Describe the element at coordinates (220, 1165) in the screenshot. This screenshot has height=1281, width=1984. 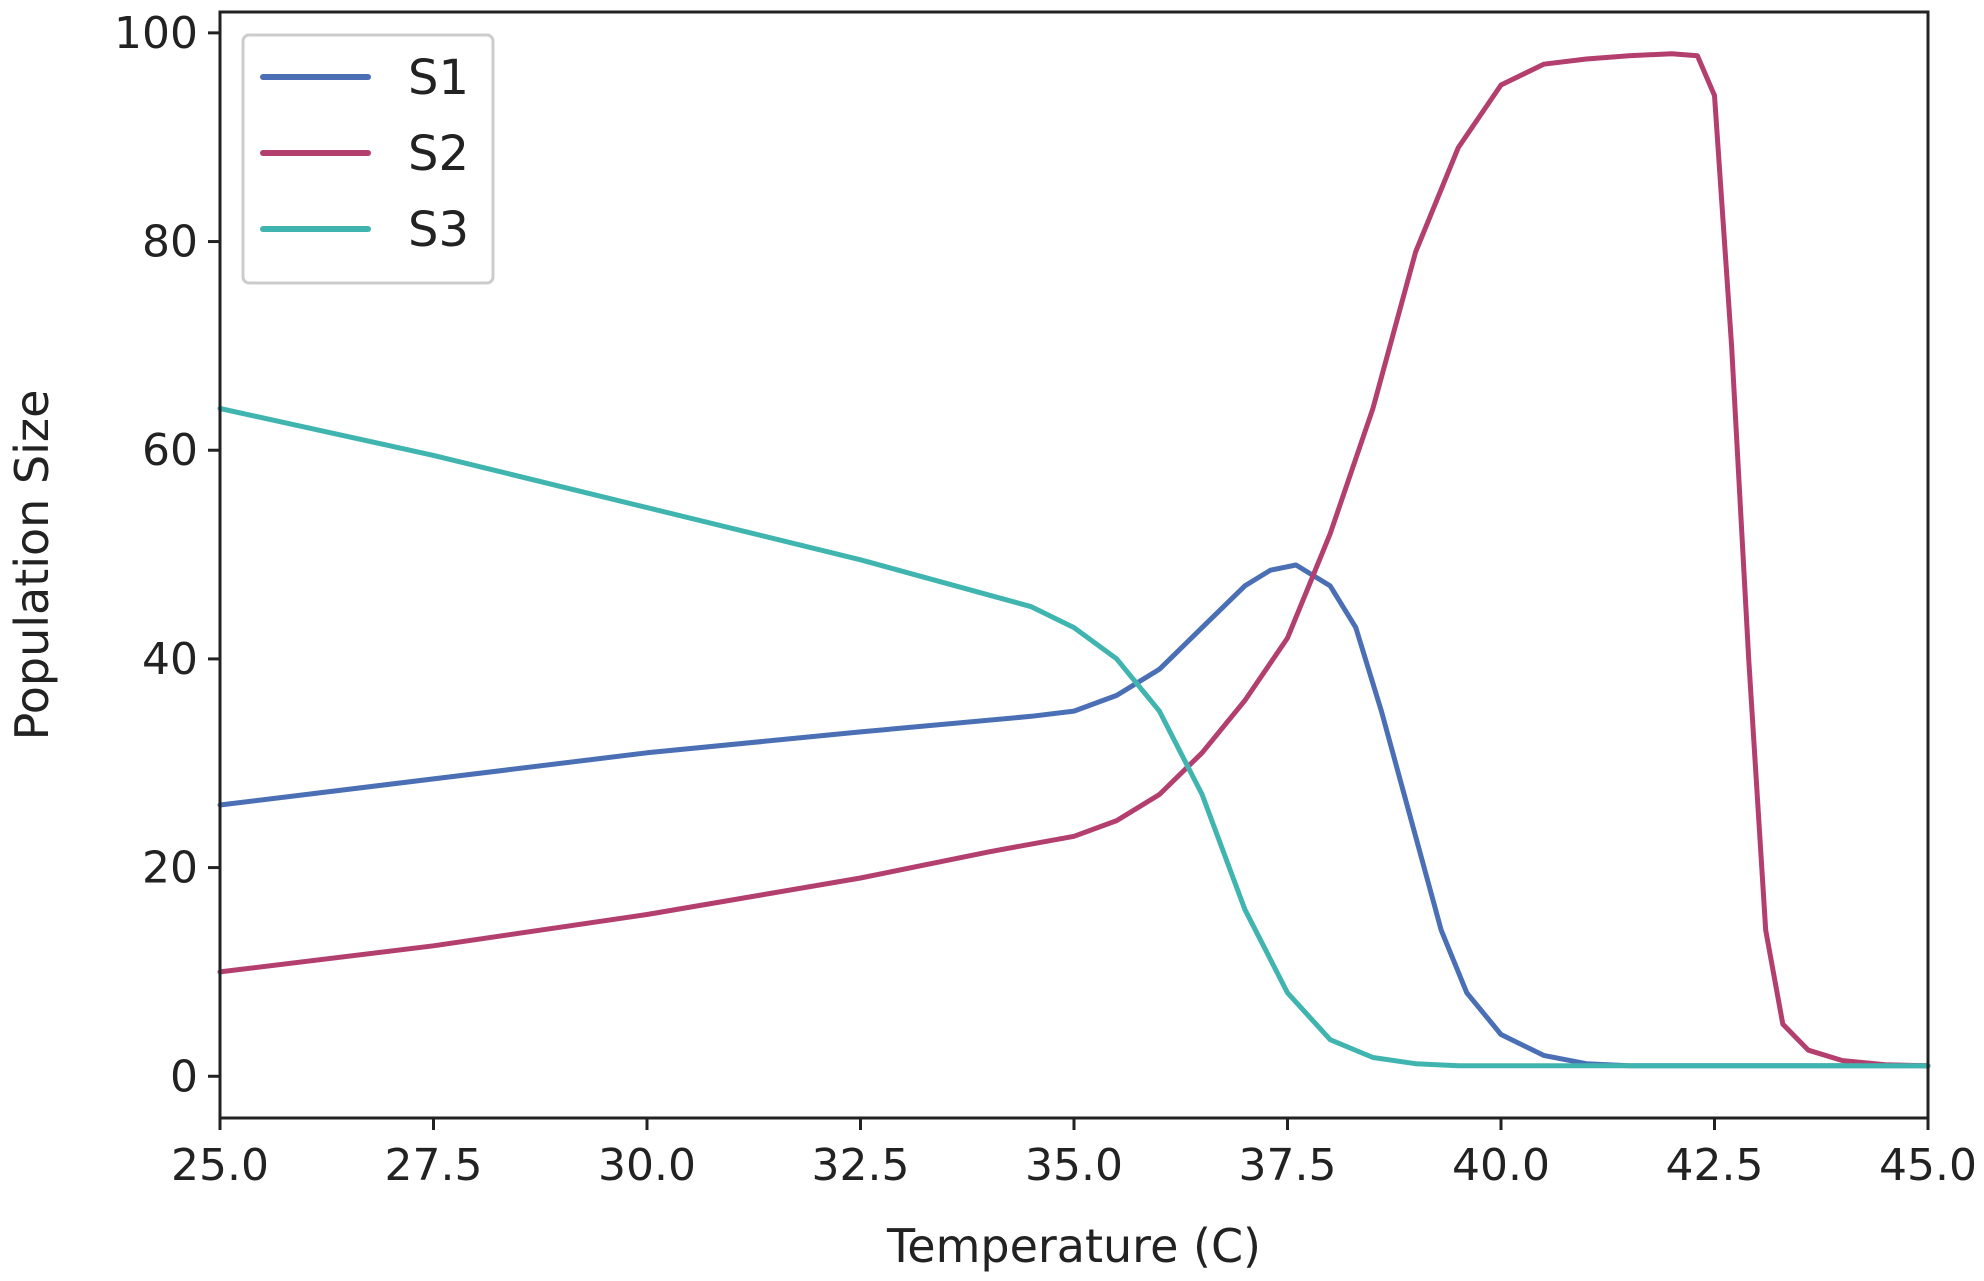
I see `x-tick-label: 25.0` at that location.